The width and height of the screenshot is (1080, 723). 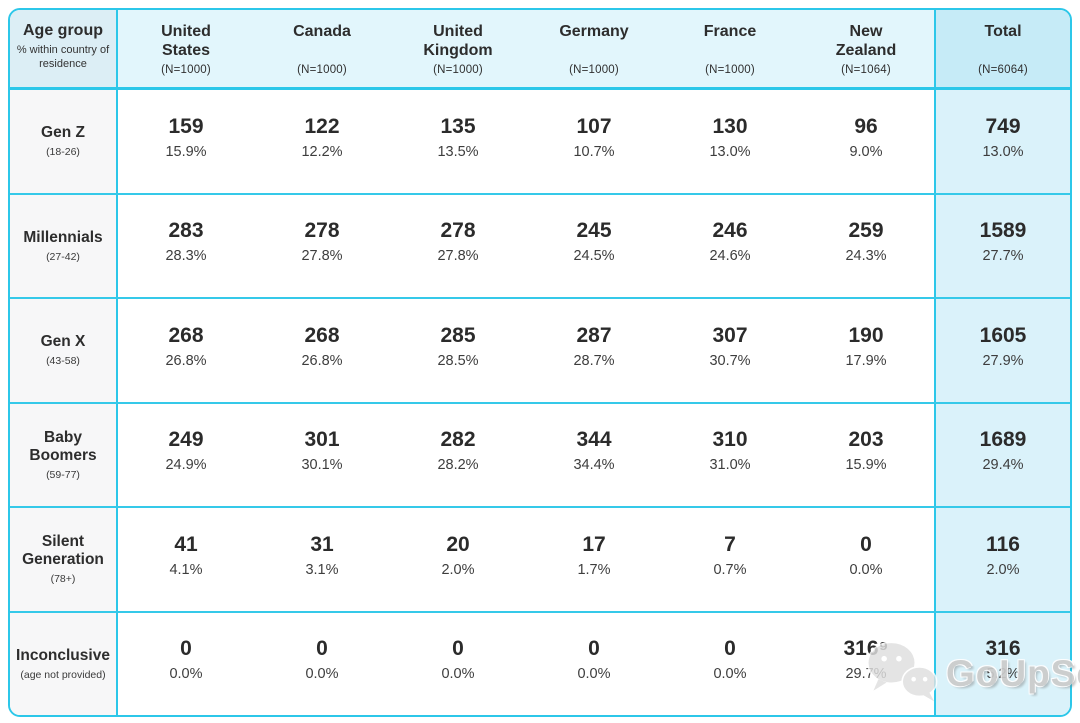 I want to click on column-label: New Zealand, so click(x=866, y=41).